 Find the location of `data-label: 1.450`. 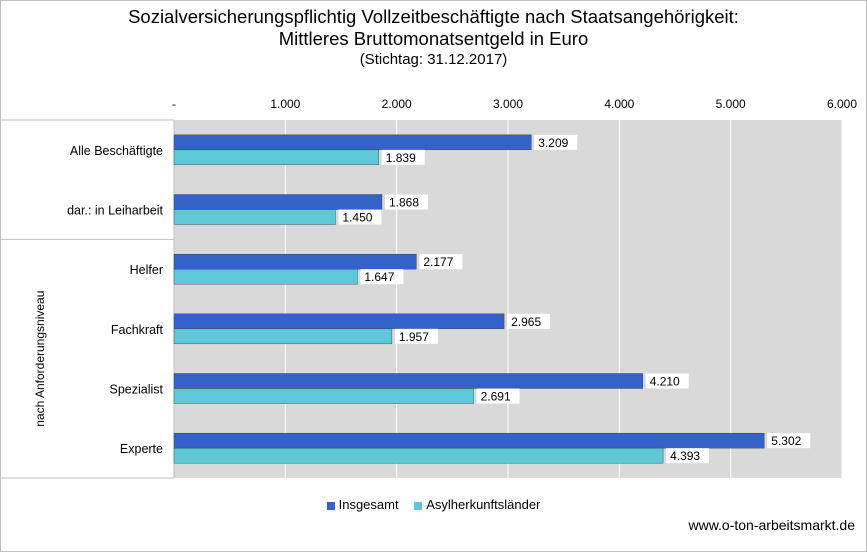

data-label: 1.450 is located at coordinates (357, 218).